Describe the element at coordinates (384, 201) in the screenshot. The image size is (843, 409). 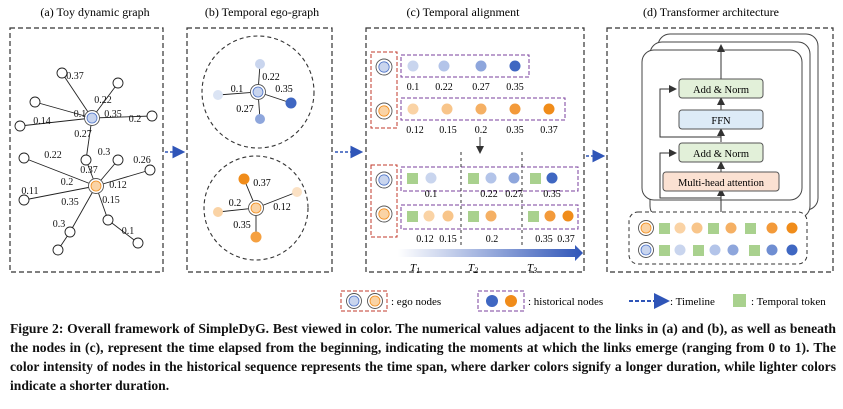
I see `ego-column-bottom` at that location.